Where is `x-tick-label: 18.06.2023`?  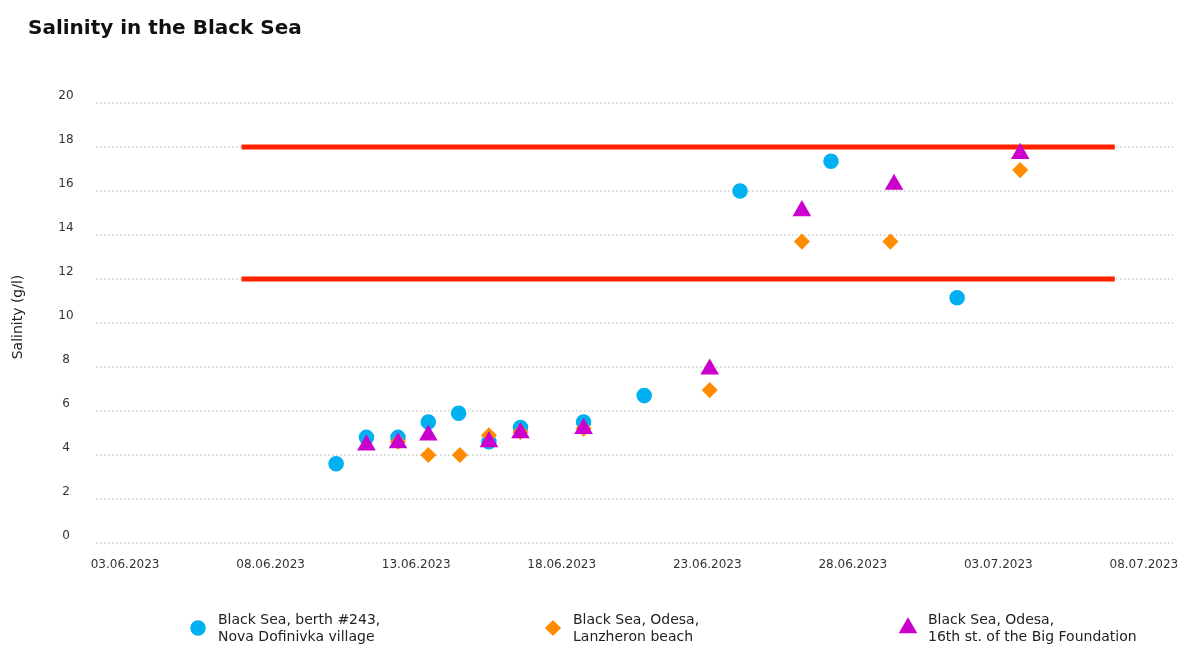
x-tick-label: 18.06.2023 is located at coordinates (562, 564).